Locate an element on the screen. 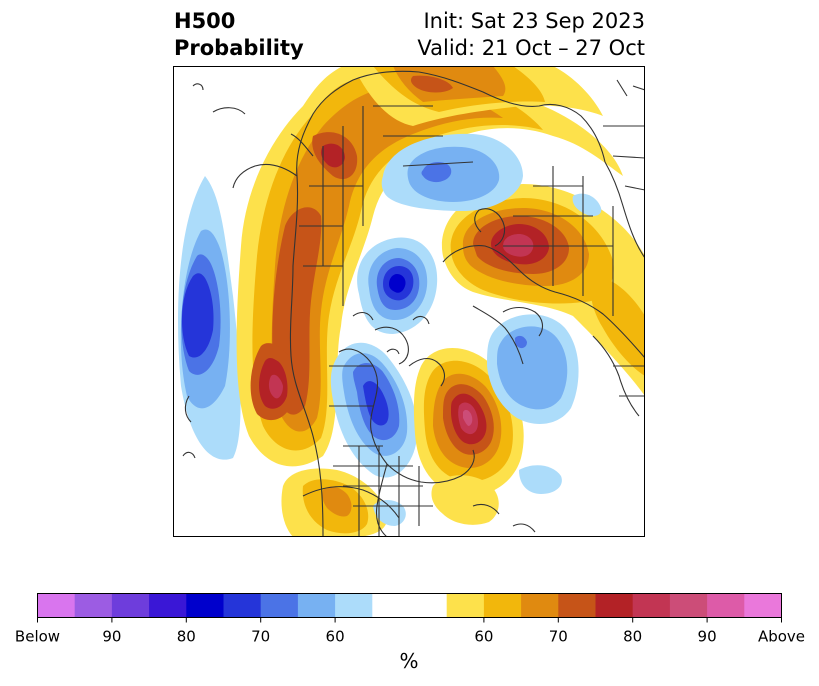  colorbar-ticks: Below 90 80 70 60 60 70 80 90 Above is located at coordinates (410, 631).